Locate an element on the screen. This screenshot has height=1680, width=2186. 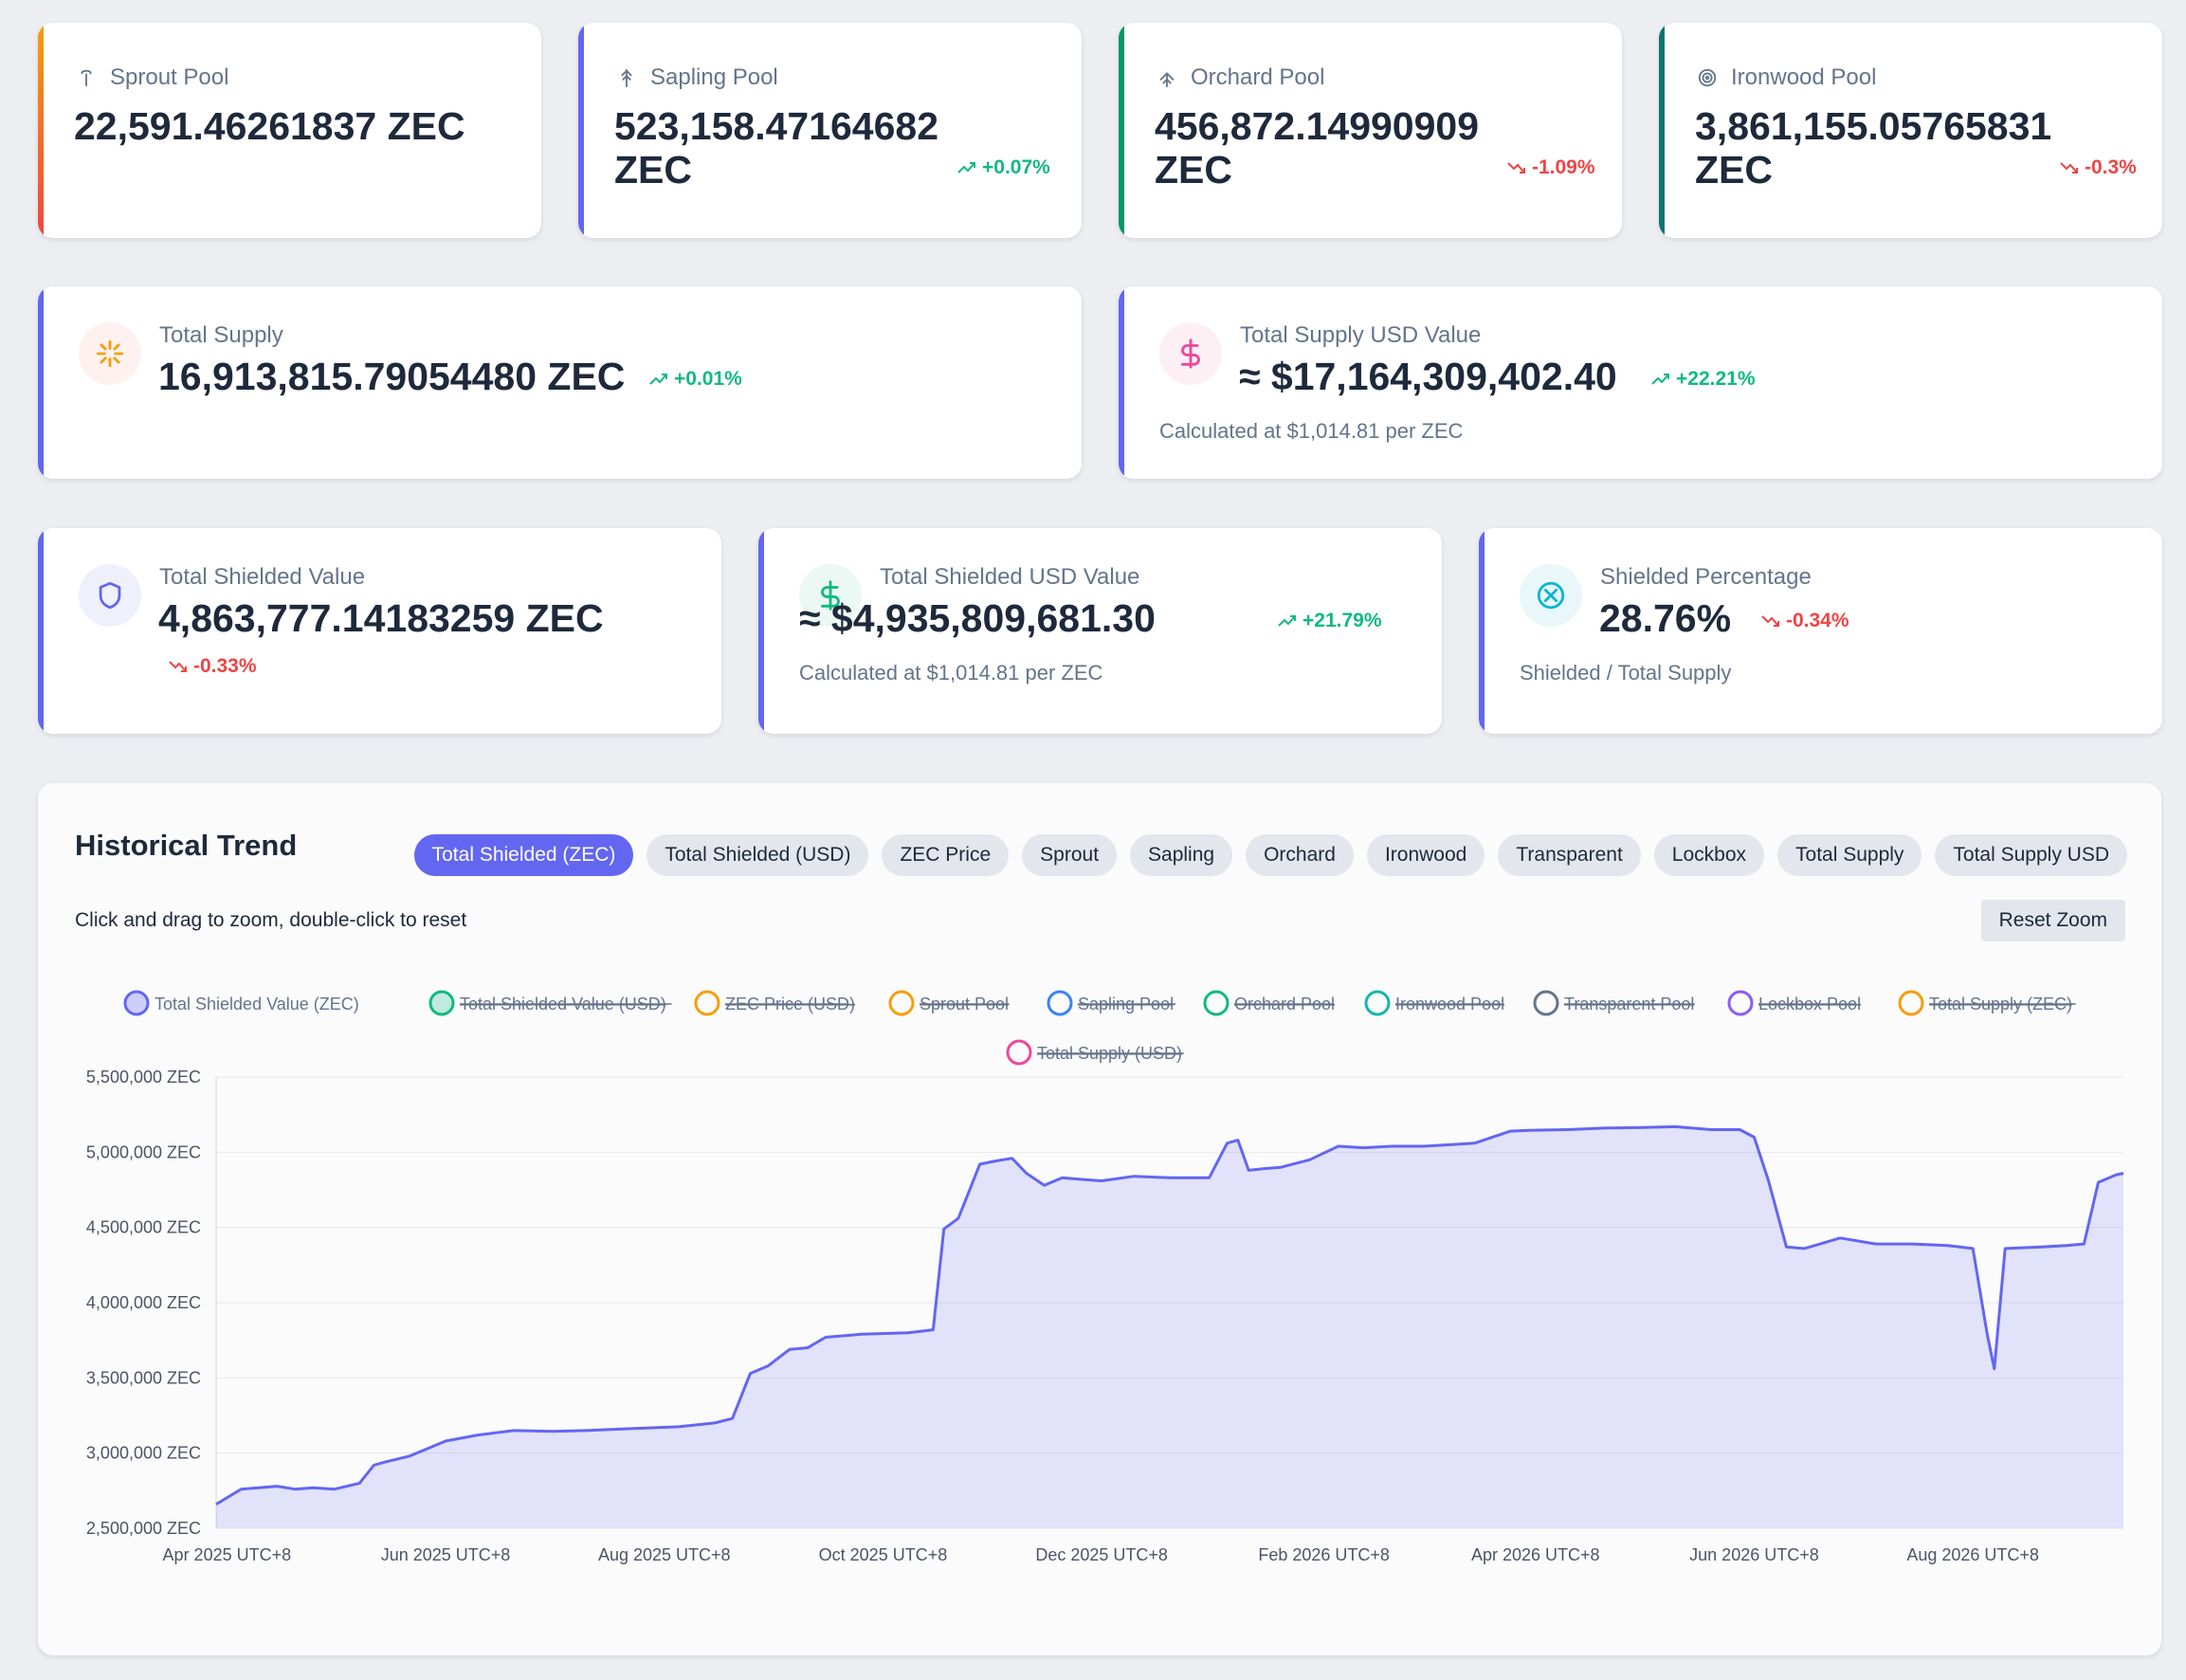
pool-value: 456,872.14990909 ZEC is located at coordinates (1317, 148).